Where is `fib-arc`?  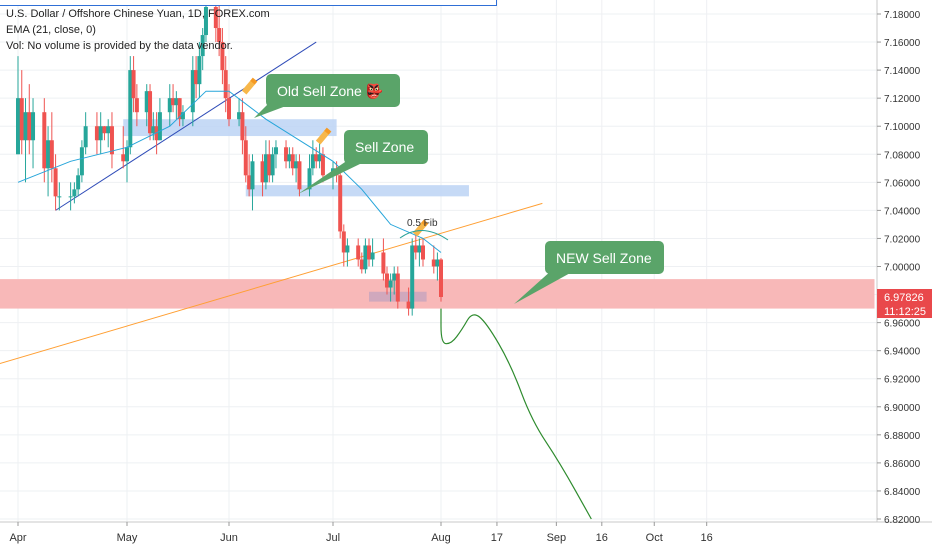 fib-arc is located at coordinates (424, 235).